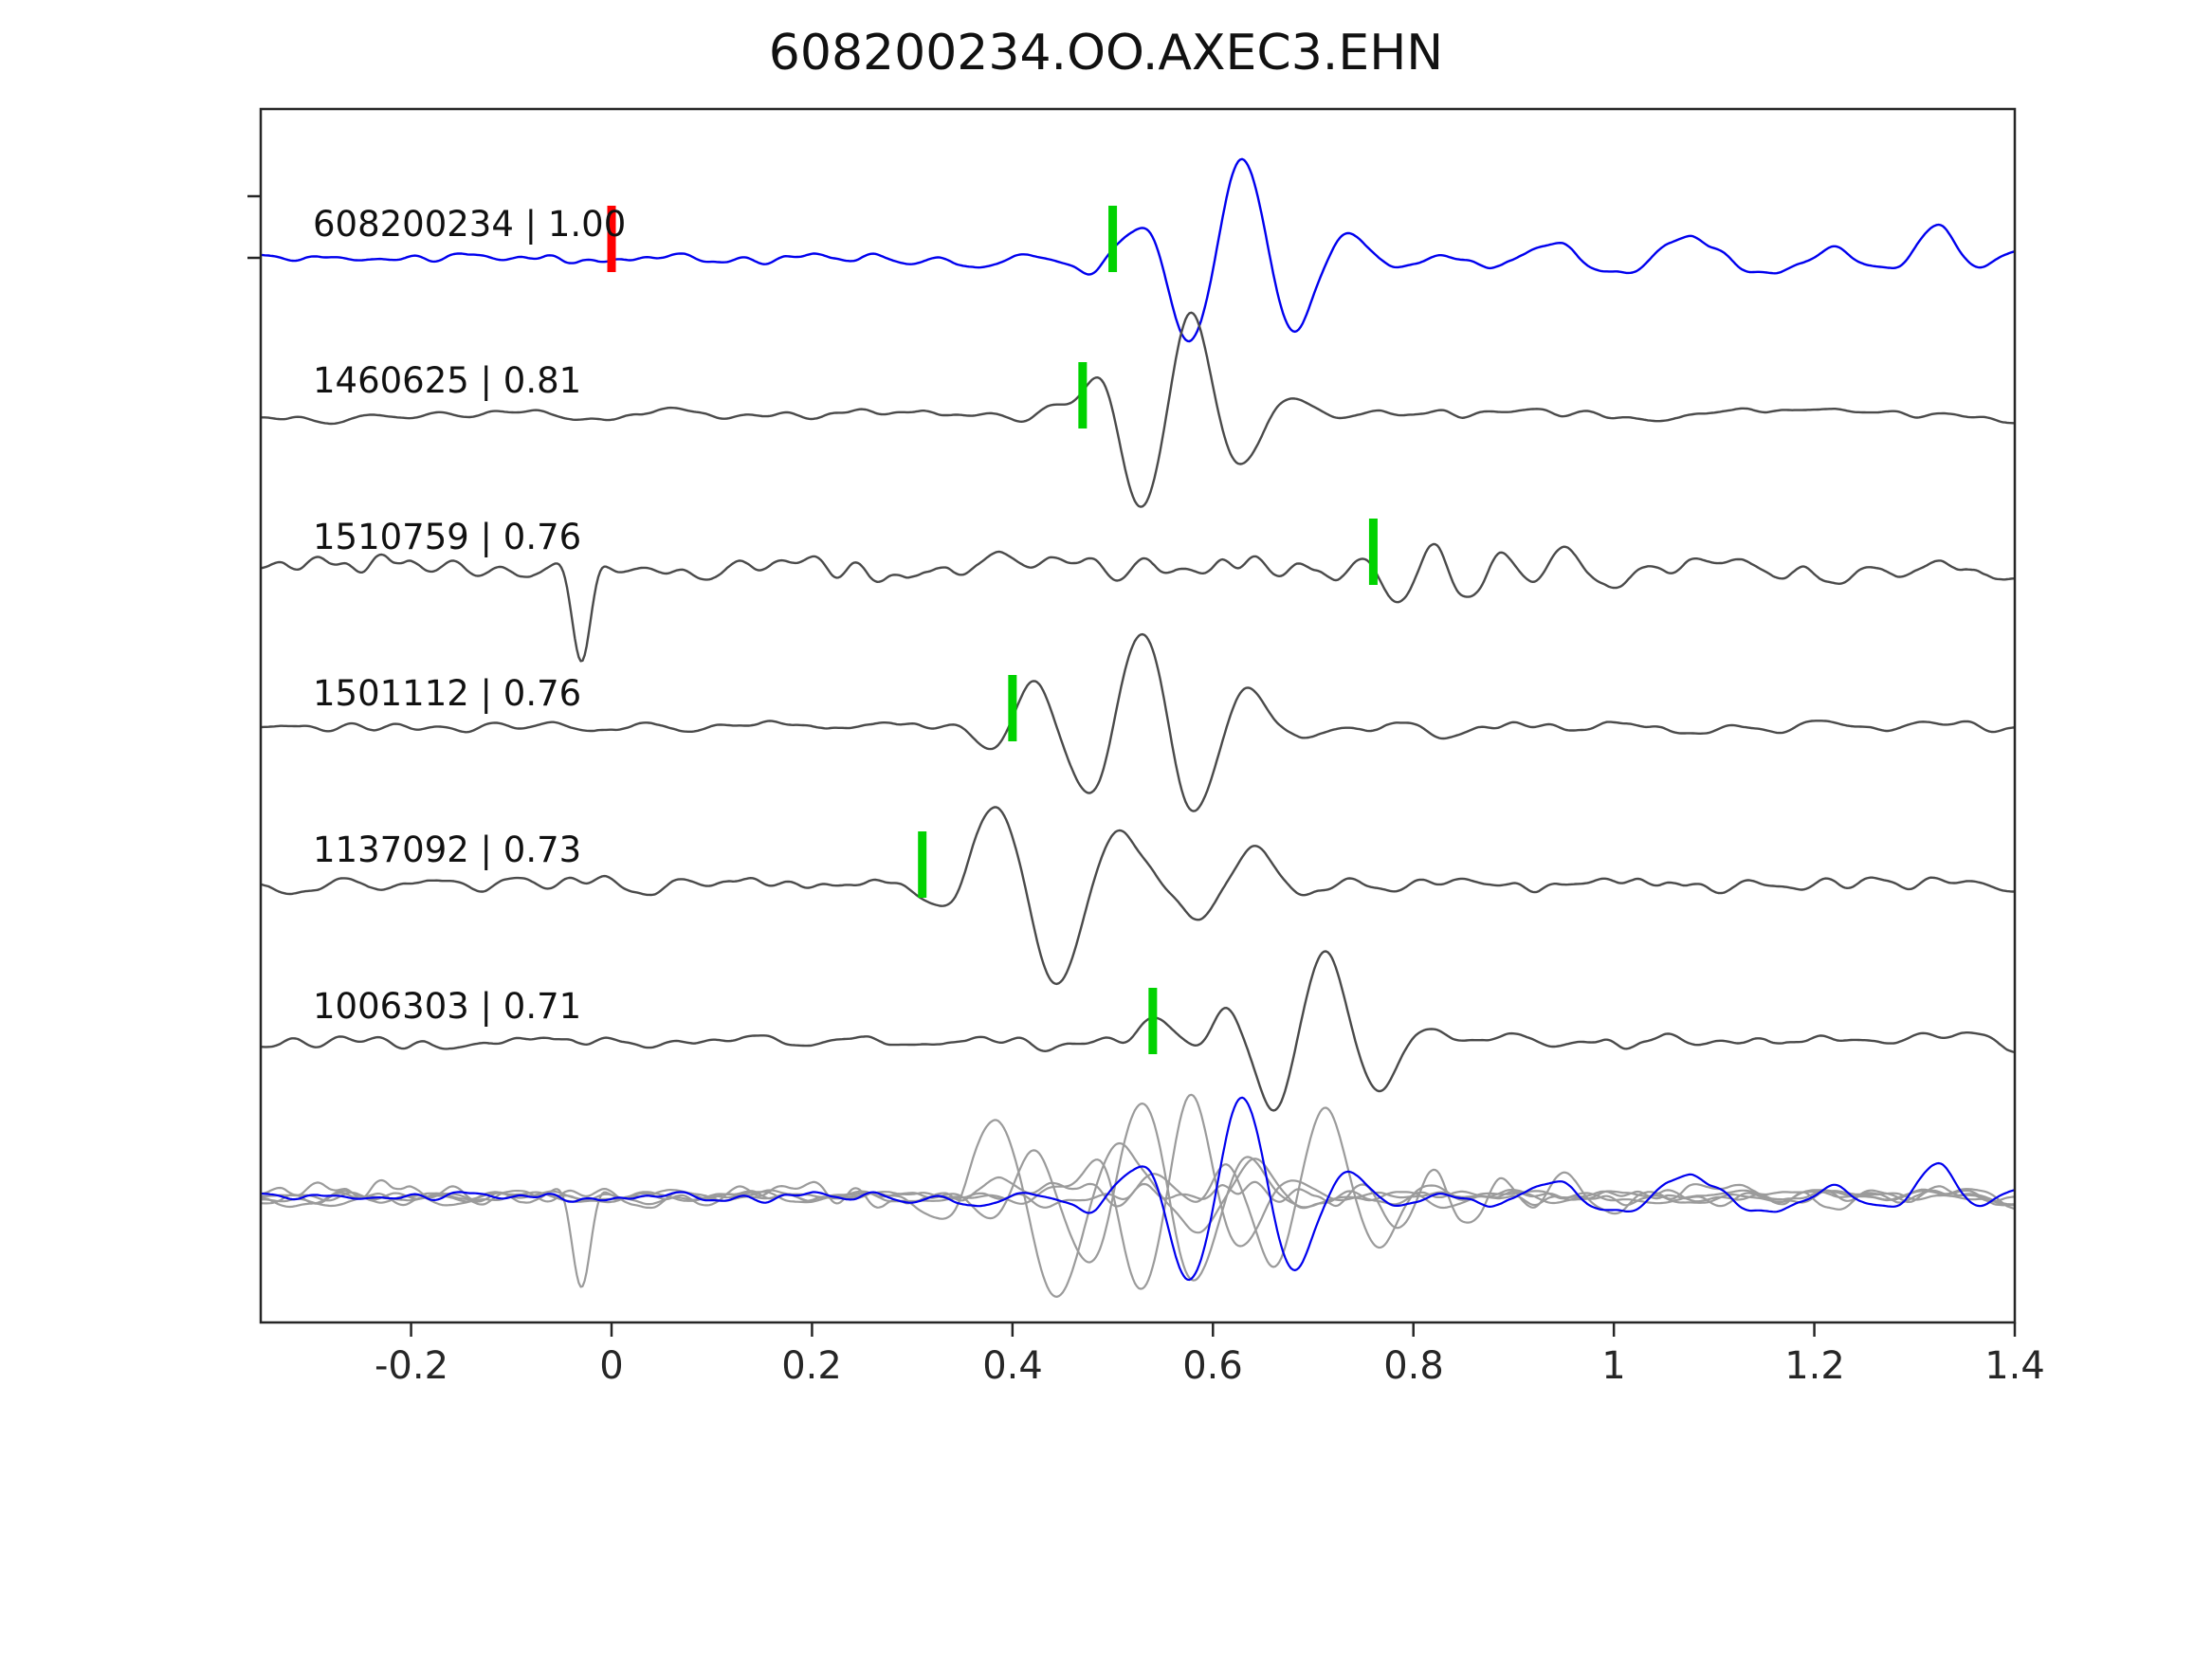 This screenshot has width=2212, height=1659. I want to click on x-tick-label-2: 0.2, so click(811, 1366).